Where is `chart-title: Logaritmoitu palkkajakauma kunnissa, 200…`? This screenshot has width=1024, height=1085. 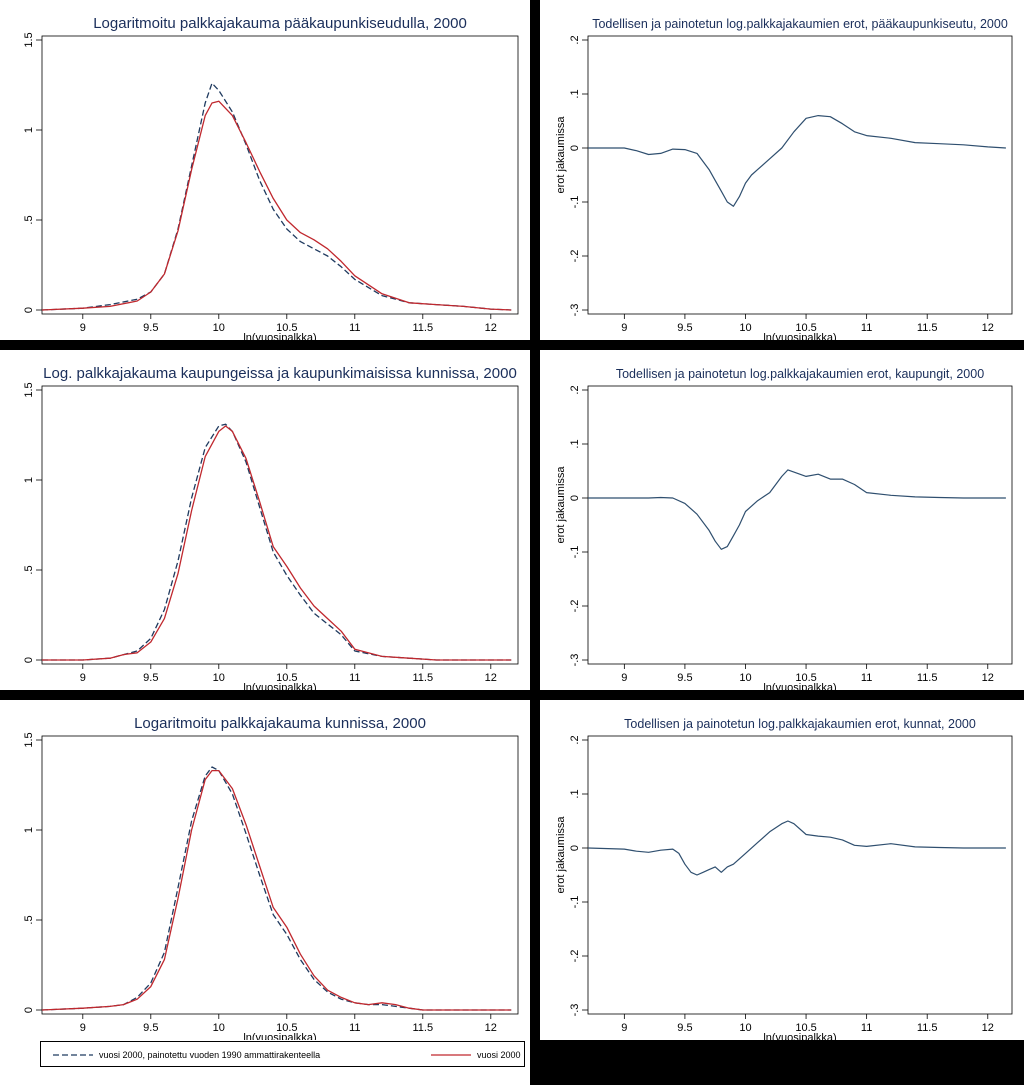
chart-title: Logaritmoitu palkkajakauma kunnissa, 200… is located at coordinates (280, 723).